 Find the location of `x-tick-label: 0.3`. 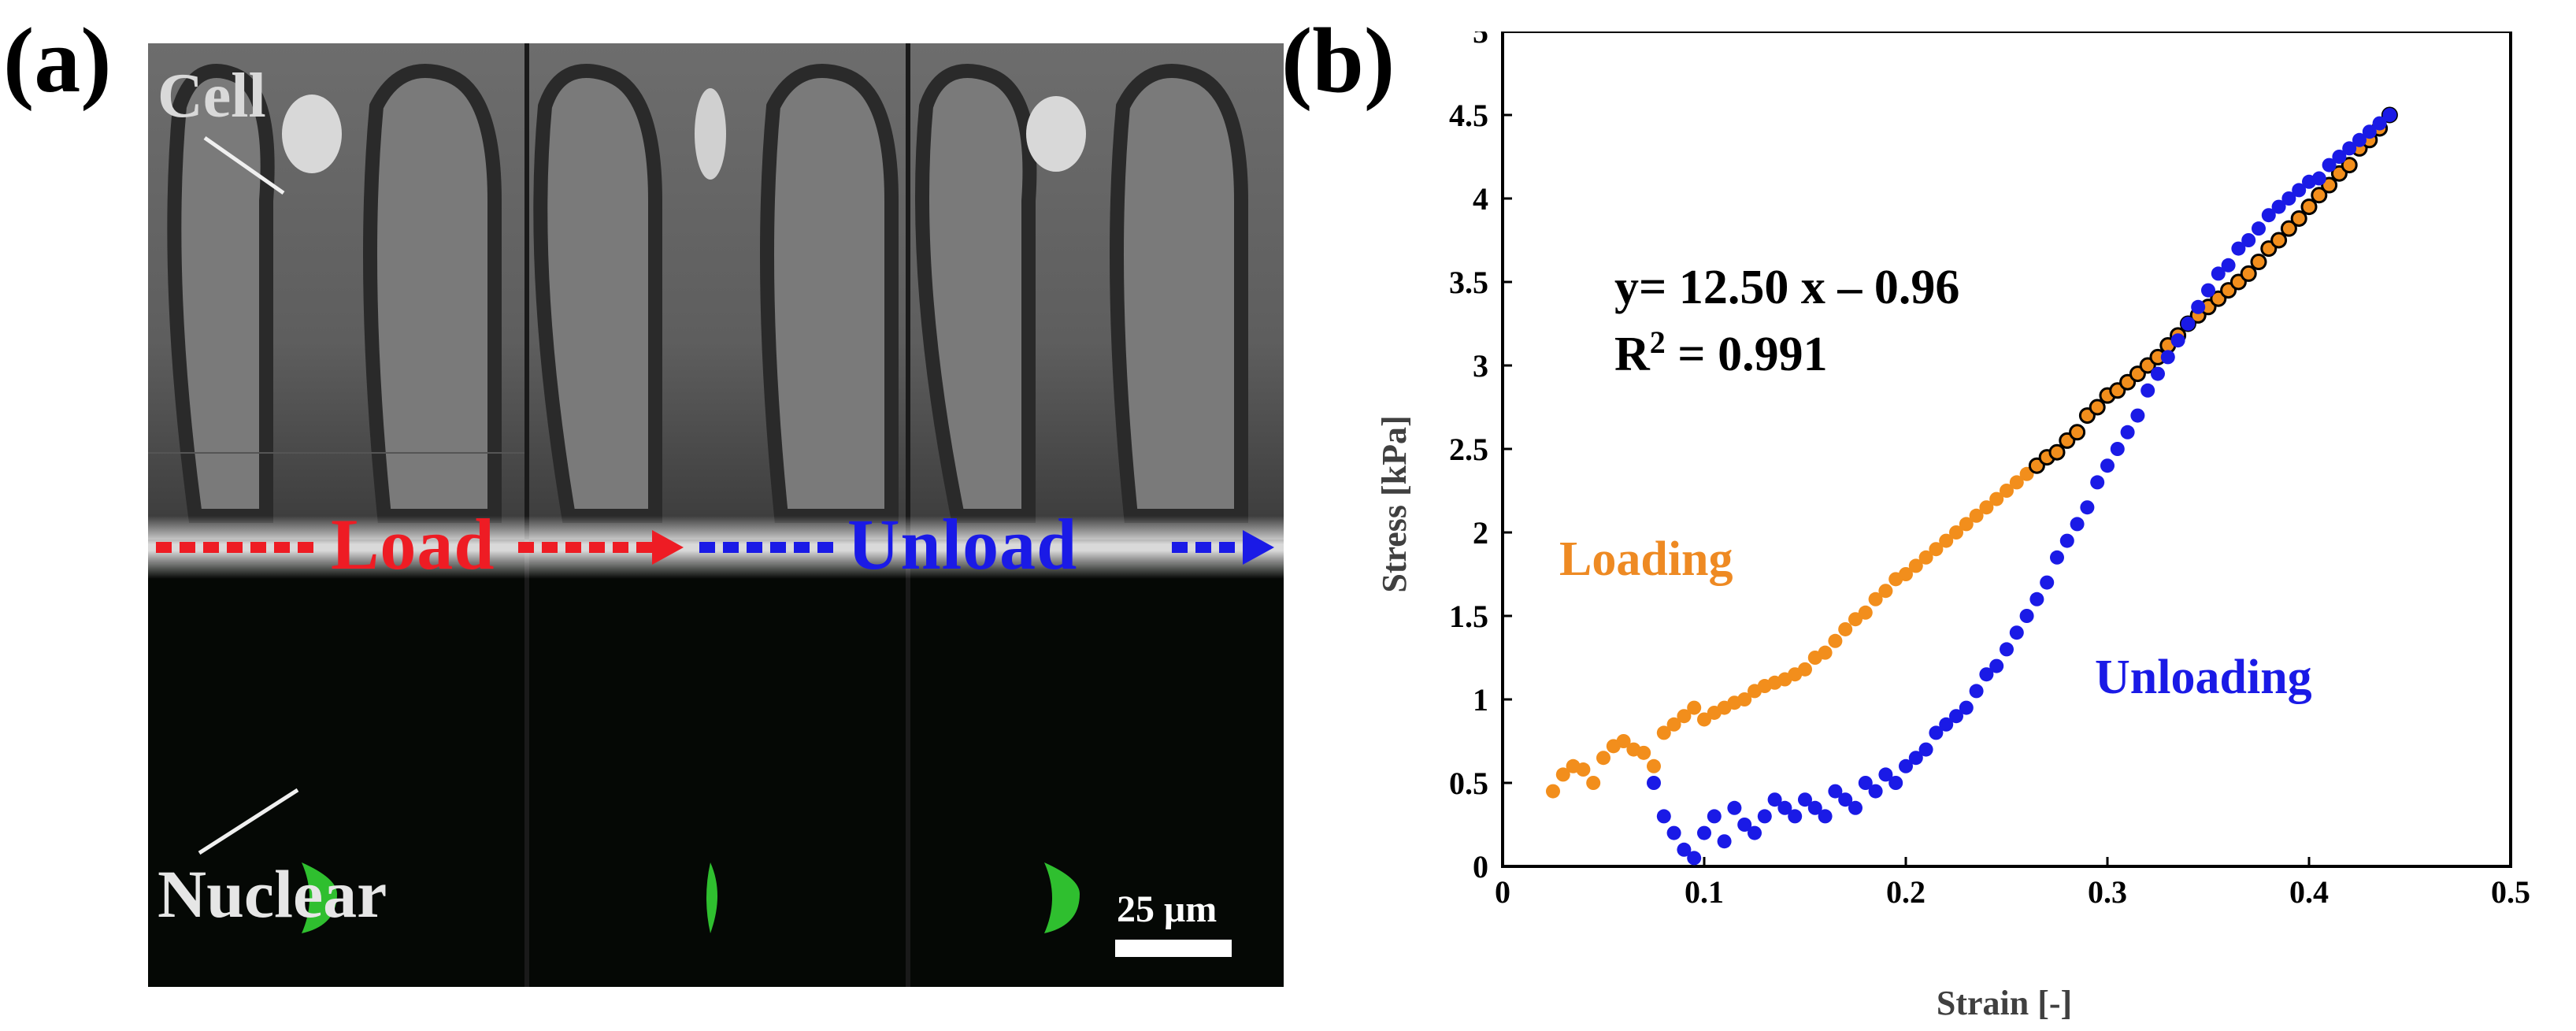

x-tick-label: 0.3 is located at coordinates (2107, 892).